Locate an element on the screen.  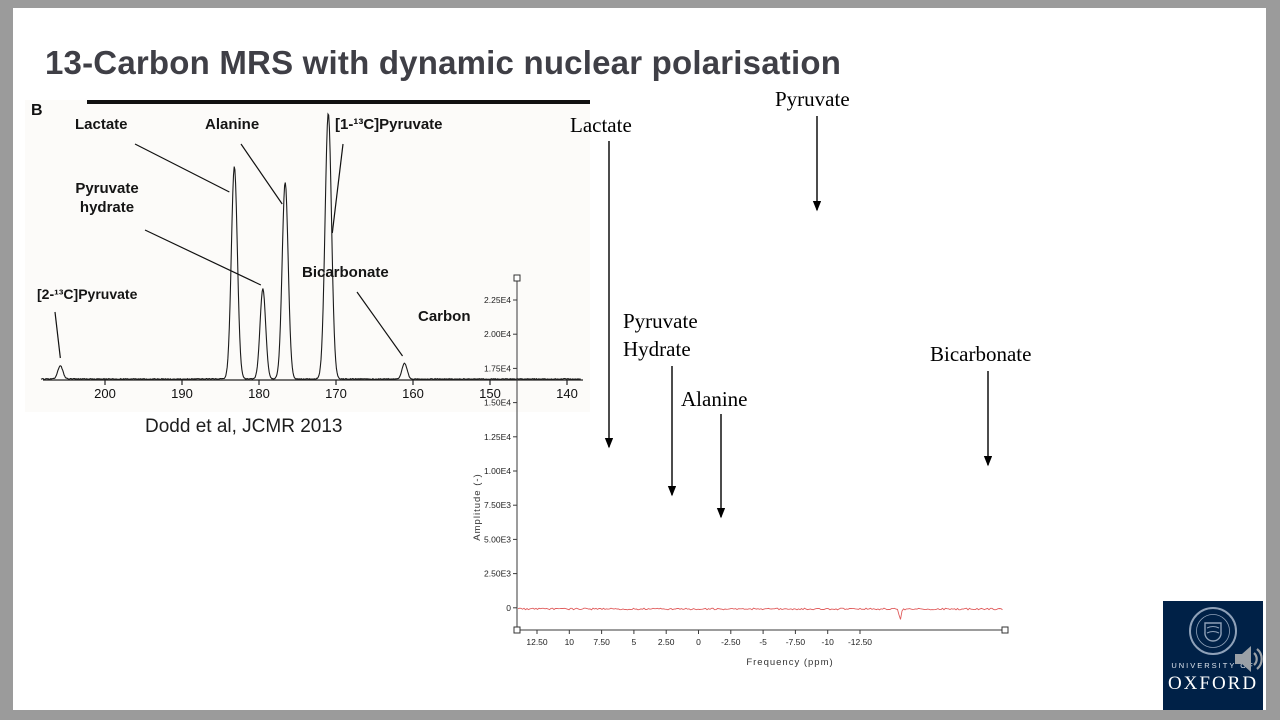
bicarbonate-peak-label: Bicarbonate is located at coordinates (345, 272).